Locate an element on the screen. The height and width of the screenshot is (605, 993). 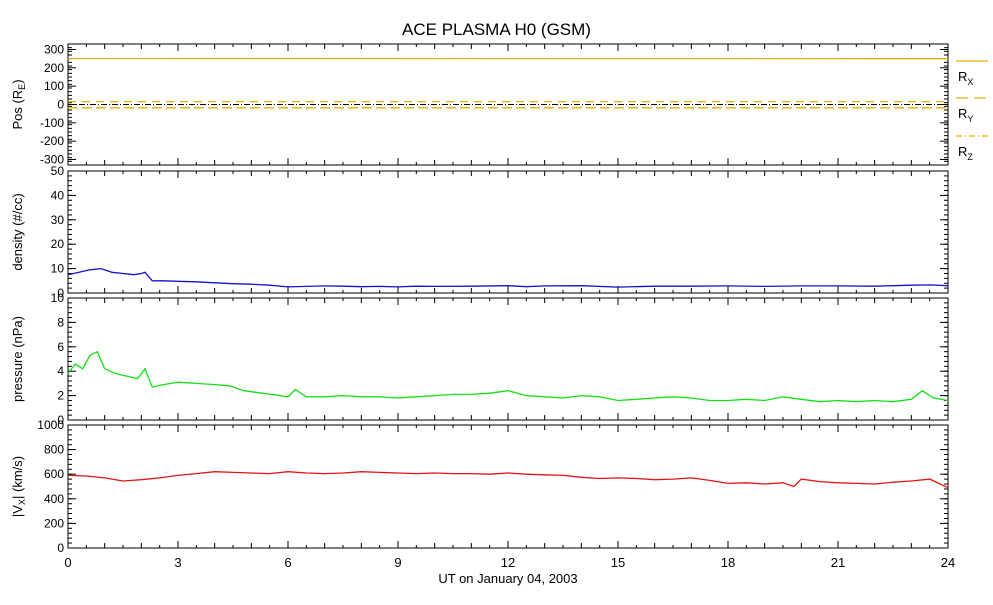
y-tick-label: 300 is located at coordinates (54, 50).